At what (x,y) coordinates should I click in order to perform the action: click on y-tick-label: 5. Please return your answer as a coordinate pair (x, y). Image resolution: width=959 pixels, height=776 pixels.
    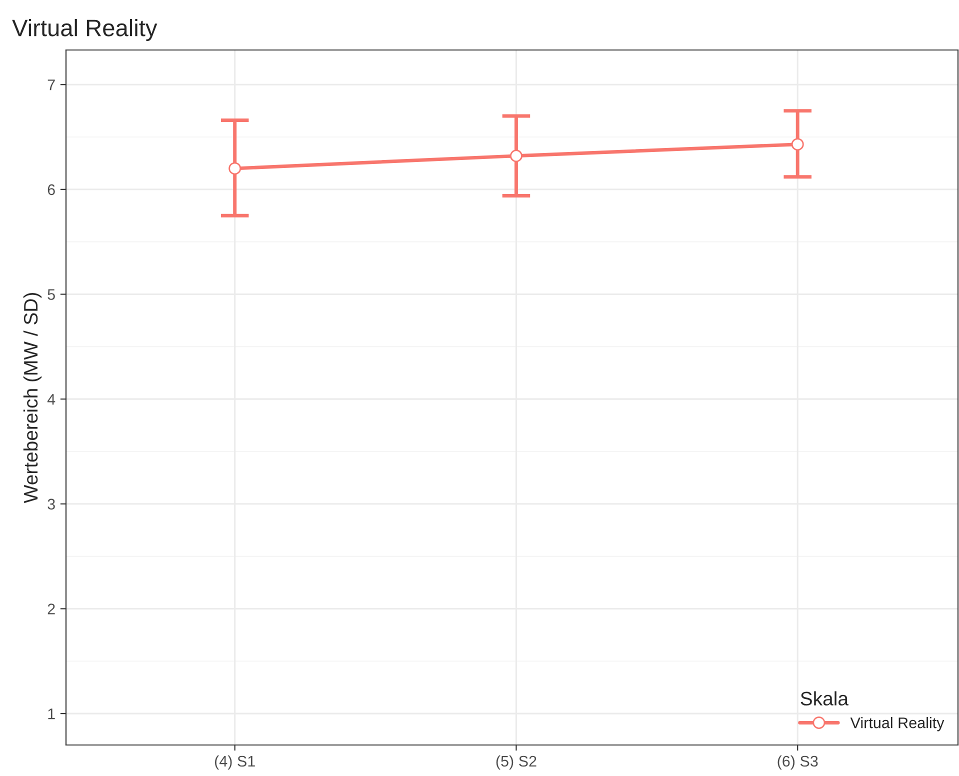
    Looking at the image, I should click on (51, 294).